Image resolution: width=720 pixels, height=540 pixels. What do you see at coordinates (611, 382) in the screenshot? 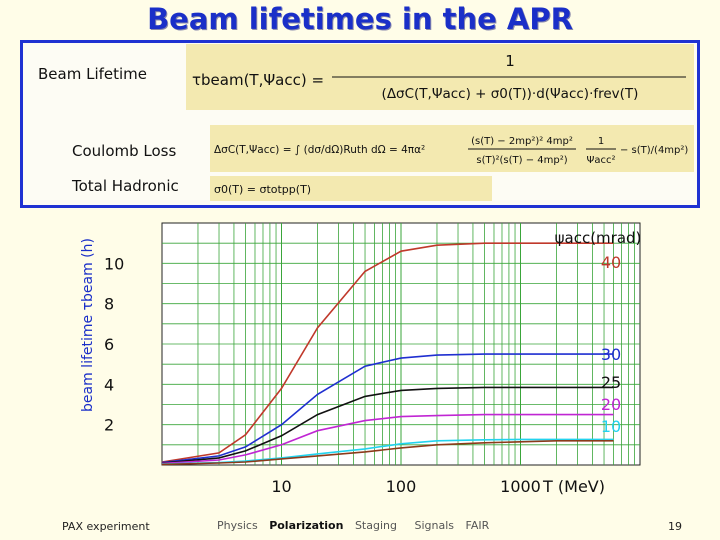
I see `legend-entry-25: 25` at bounding box center [611, 382].